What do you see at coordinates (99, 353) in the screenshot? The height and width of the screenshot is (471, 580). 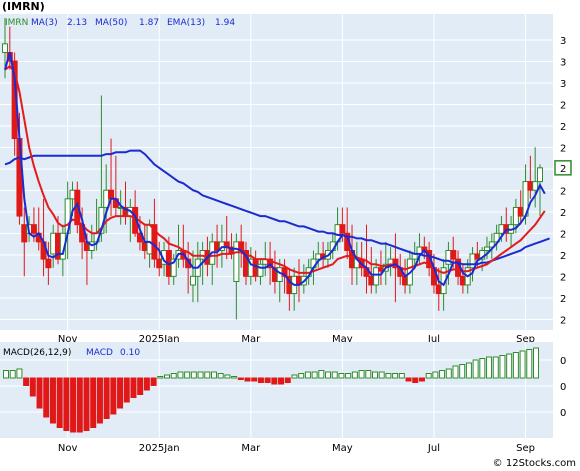 I see `macd-value-label: MACD` at bounding box center [99, 353].